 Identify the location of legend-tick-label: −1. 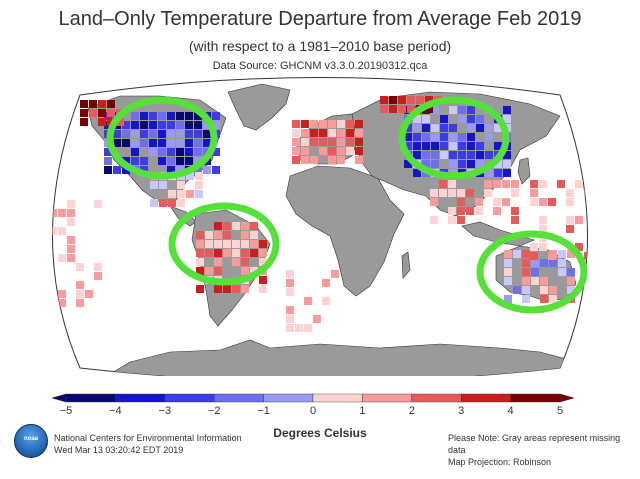
(263, 411).